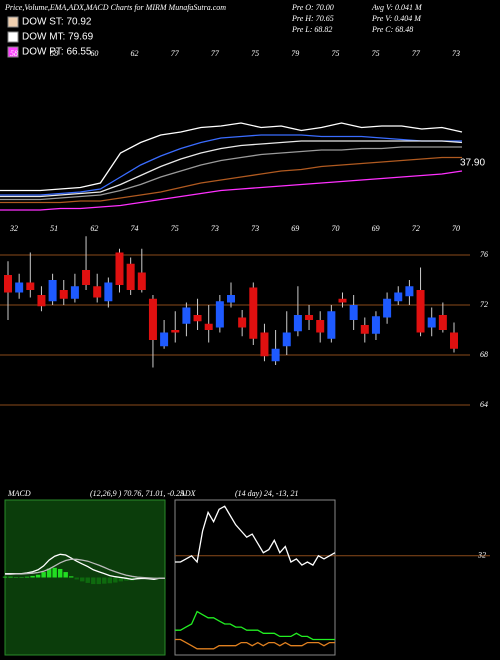  Describe the element at coordinates (255, 577) in the screenshot. I see `panel-background` at that location.